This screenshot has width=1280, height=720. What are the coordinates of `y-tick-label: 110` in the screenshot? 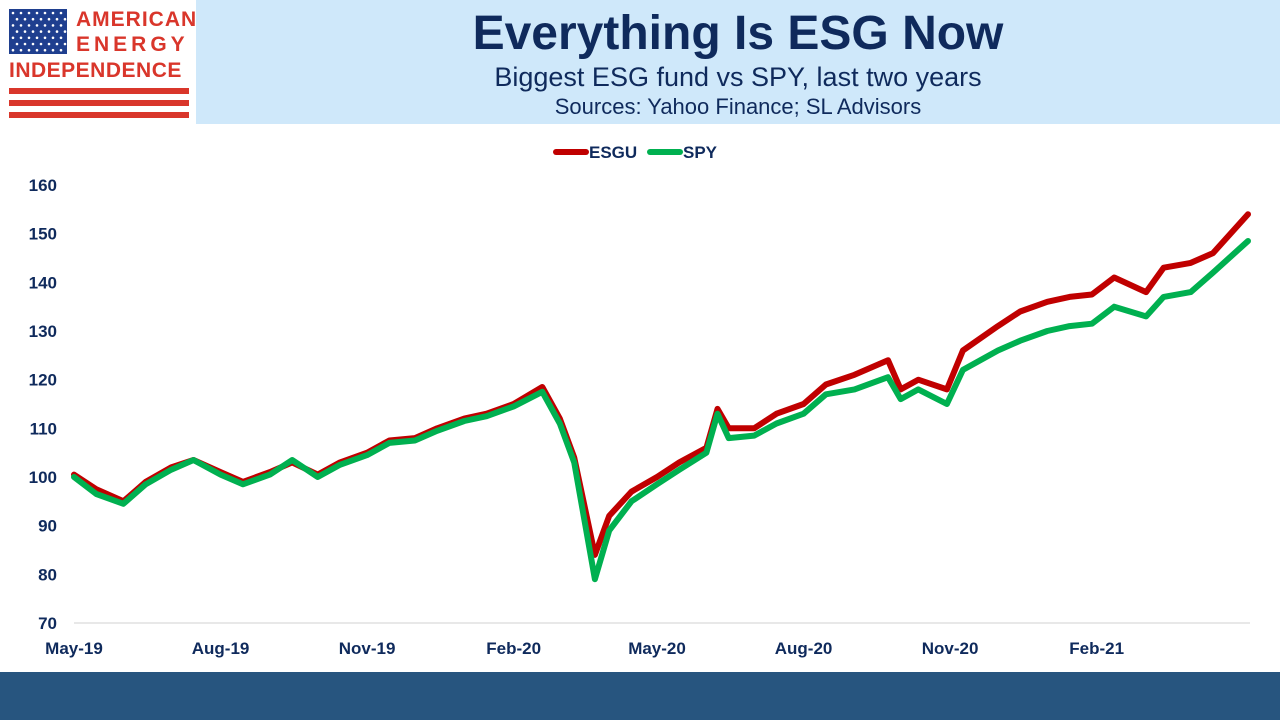 It's located at (43, 428).